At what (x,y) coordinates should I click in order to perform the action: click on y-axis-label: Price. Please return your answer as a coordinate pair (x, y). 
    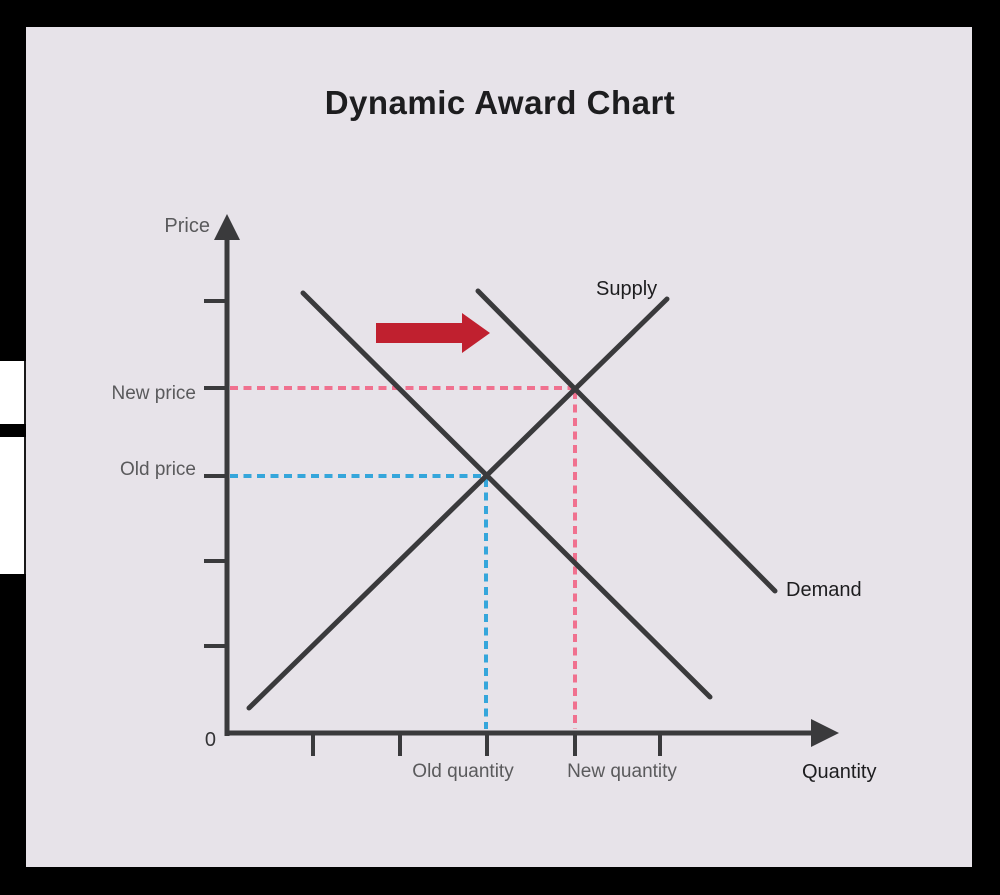
    Looking at the image, I should click on (187, 226).